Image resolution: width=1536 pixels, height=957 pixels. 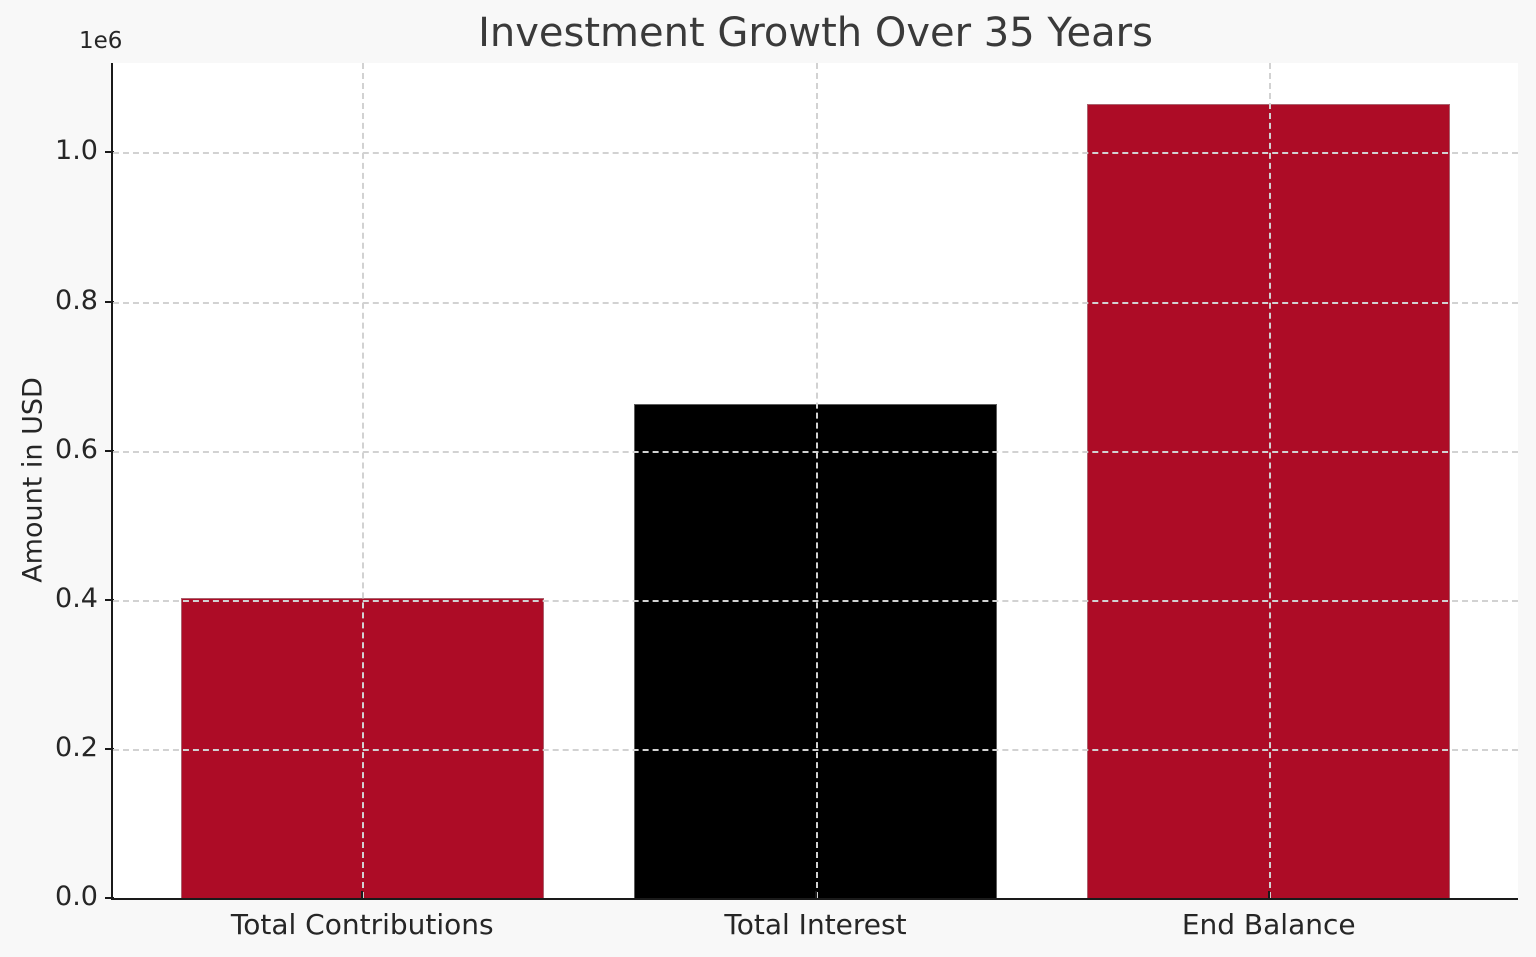 What do you see at coordinates (76, 598) in the screenshot?
I see `y-tick-label-400000: 0.4` at bounding box center [76, 598].